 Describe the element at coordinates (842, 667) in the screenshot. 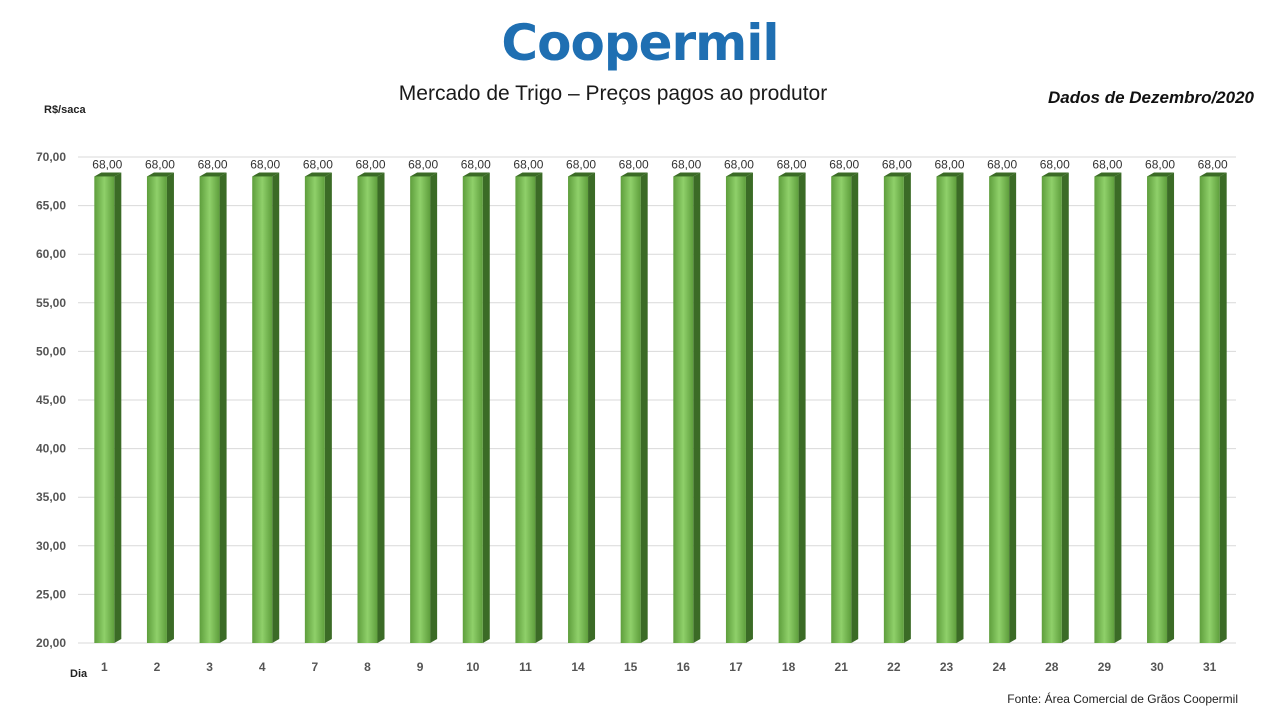

I see `x-tick-label: 21` at that location.